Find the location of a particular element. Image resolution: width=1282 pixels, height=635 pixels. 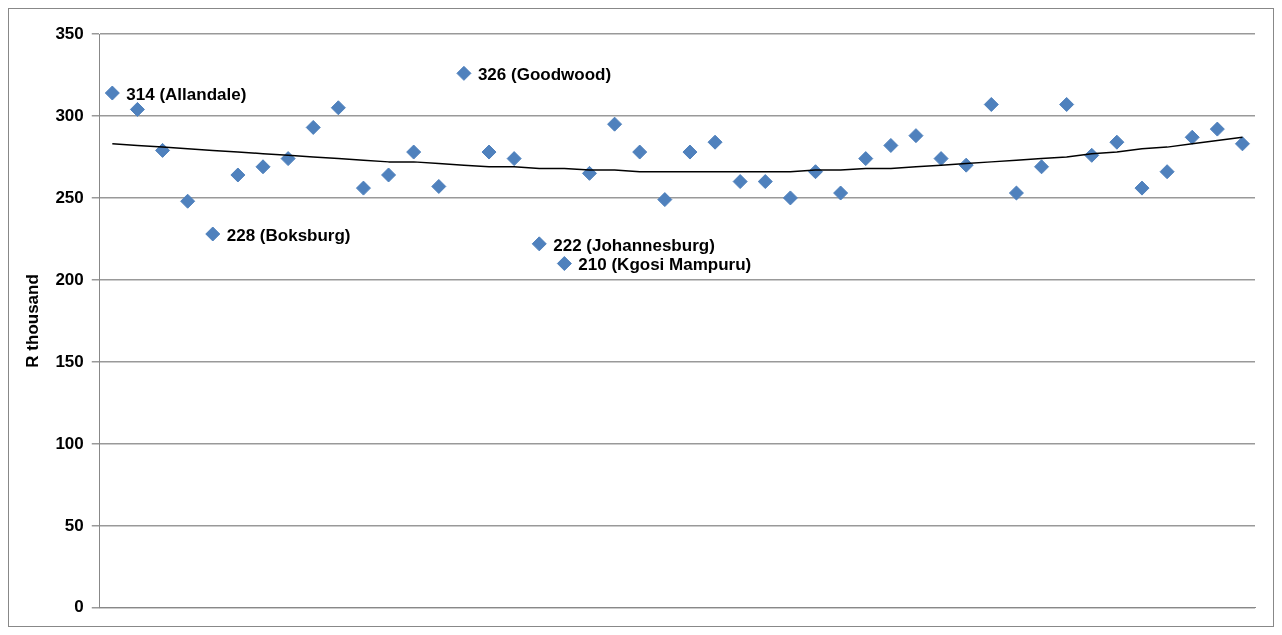

y-tick-label: 350 is located at coordinates (69, 33).